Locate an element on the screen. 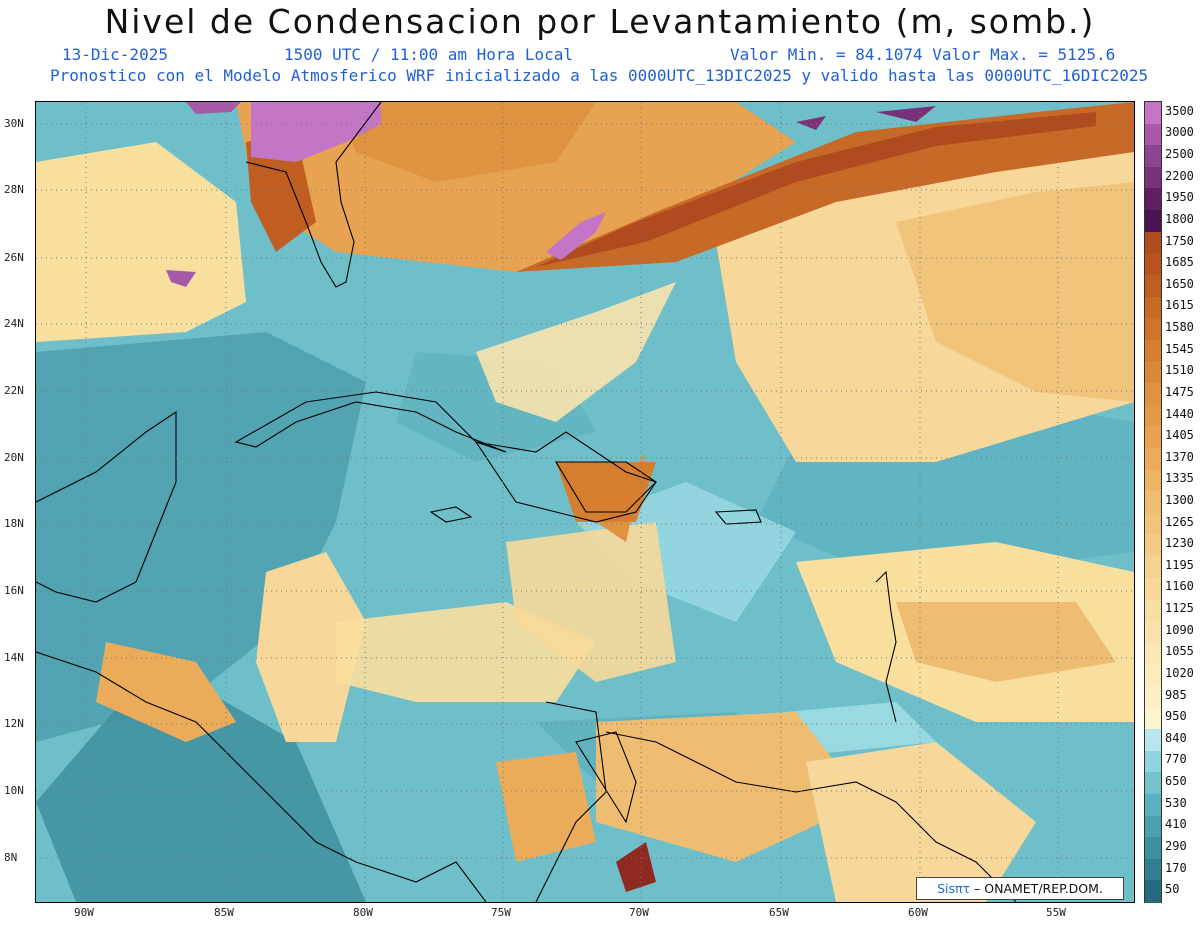 This screenshot has width=1200, height=927. color-scale-label: 1685 is located at coordinates (1179, 262).